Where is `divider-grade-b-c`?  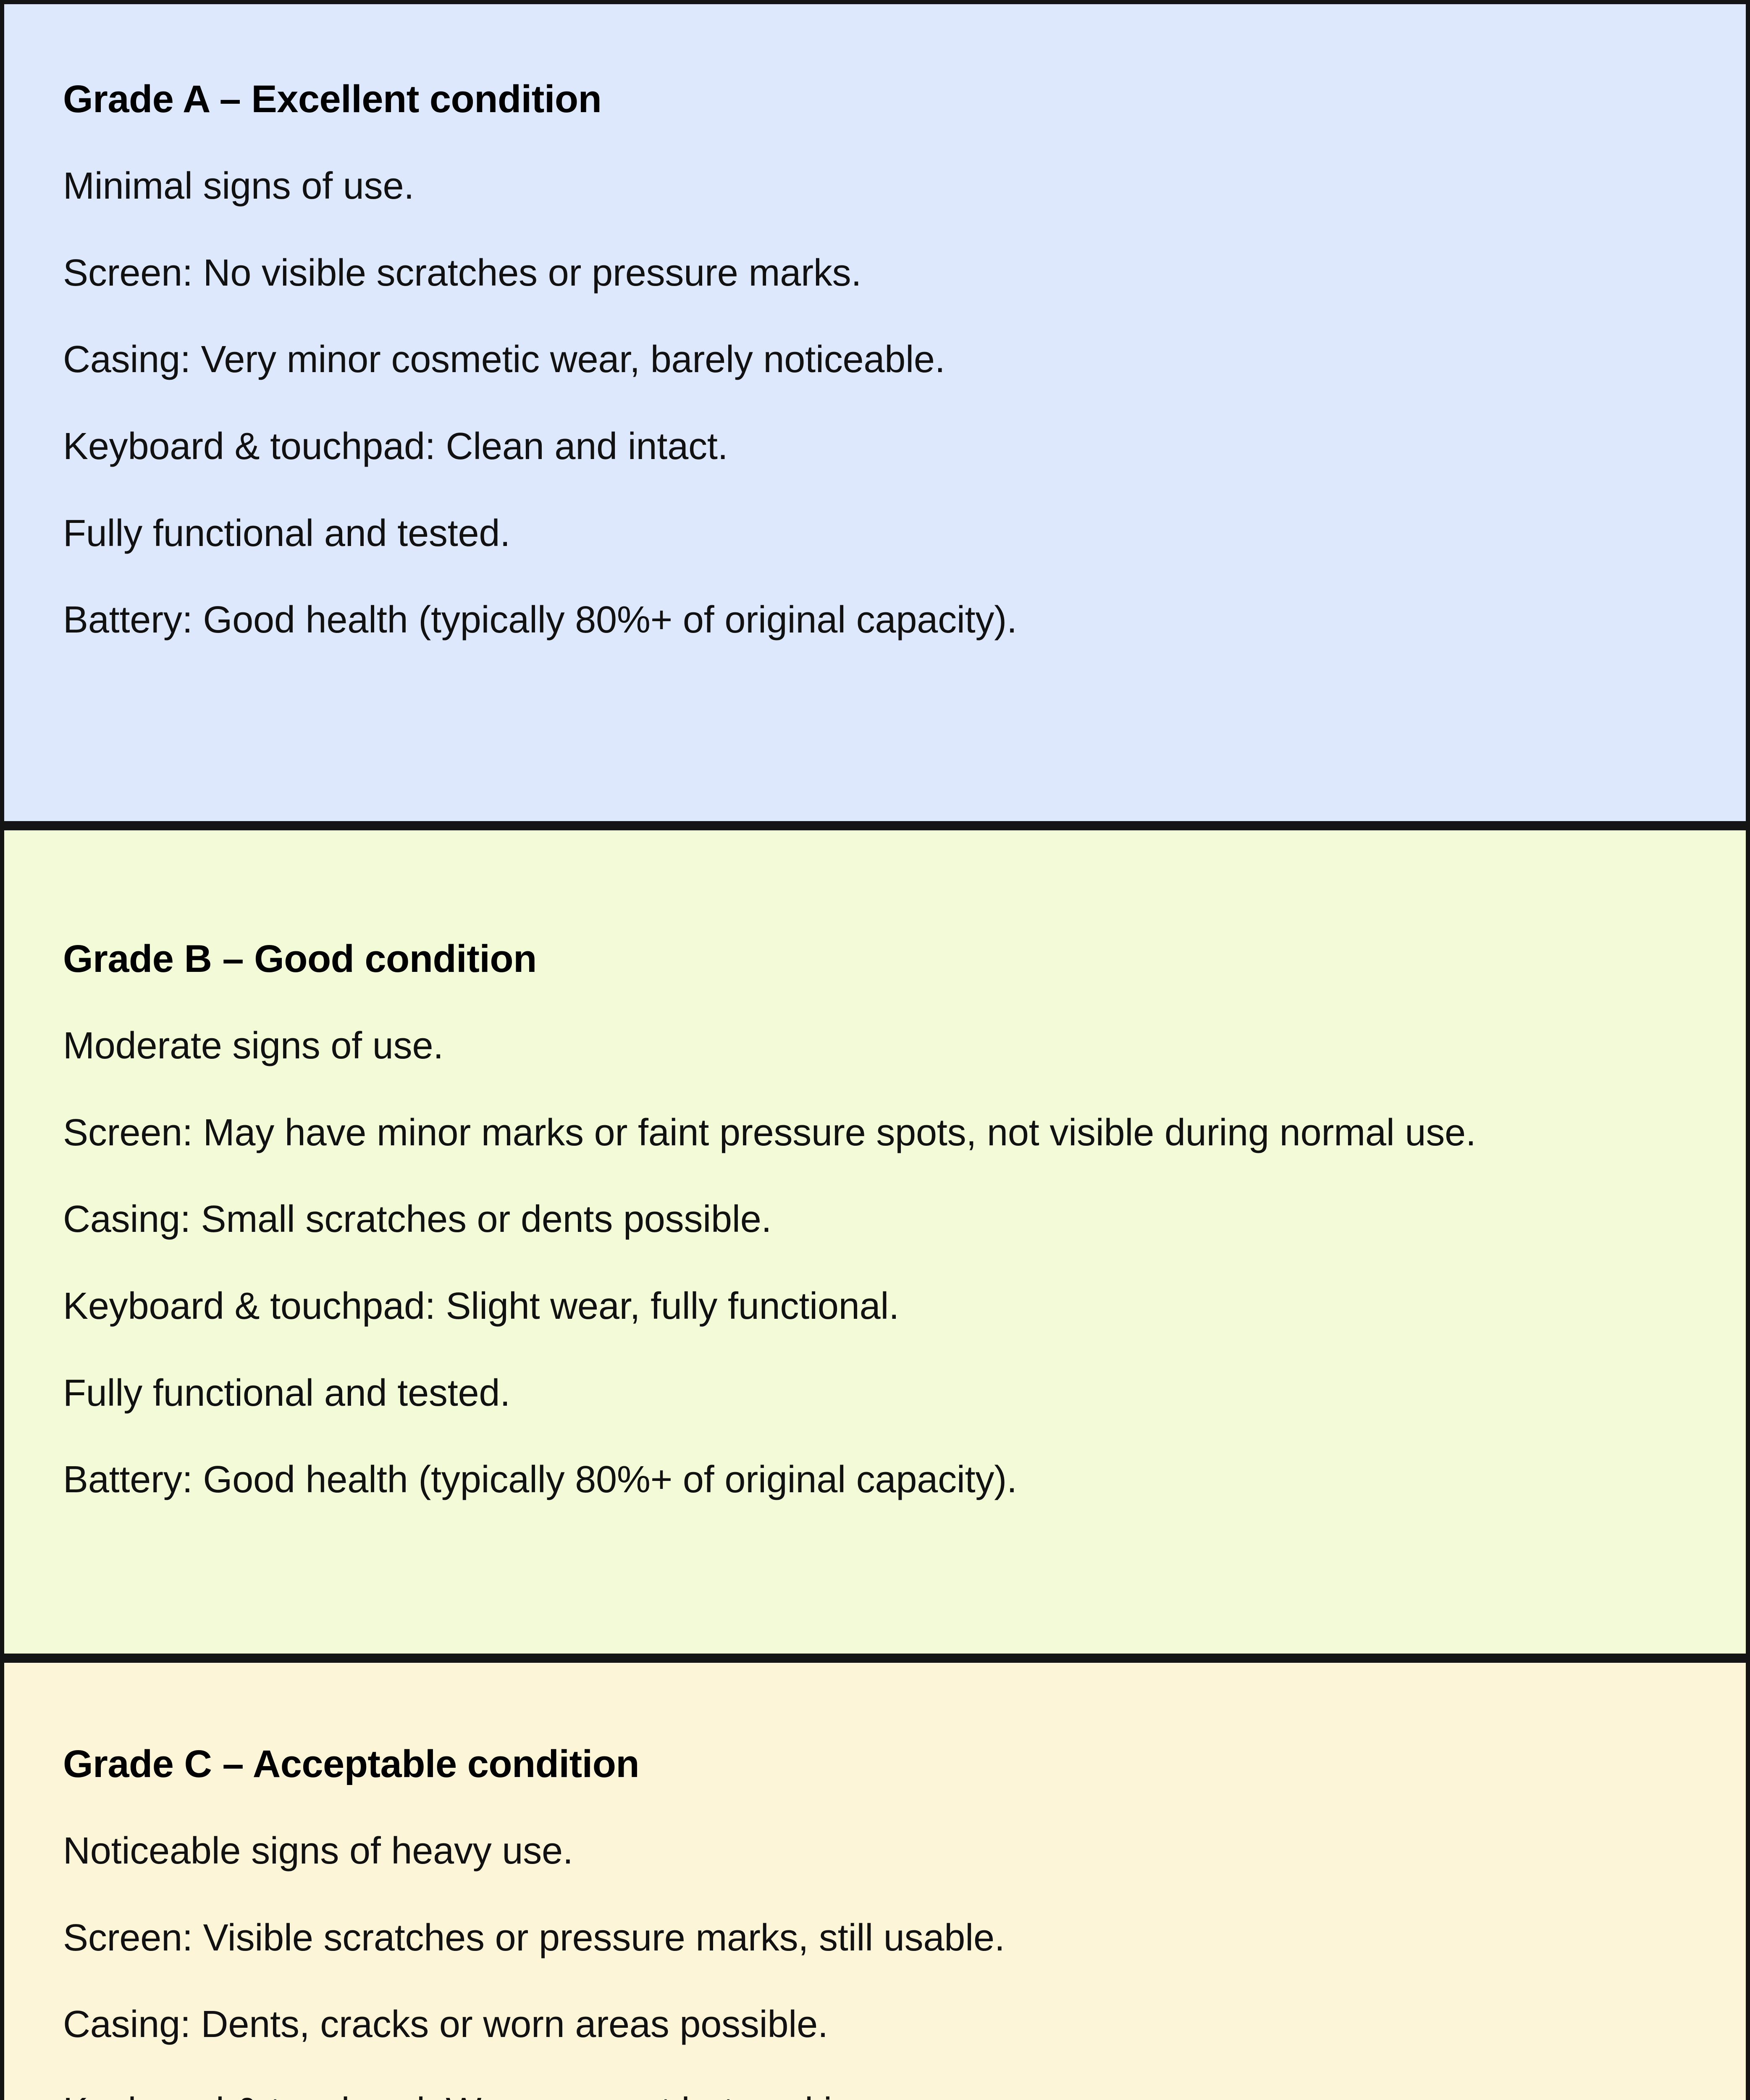 divider-grade-b-c is located at coordinates (875, 1658).